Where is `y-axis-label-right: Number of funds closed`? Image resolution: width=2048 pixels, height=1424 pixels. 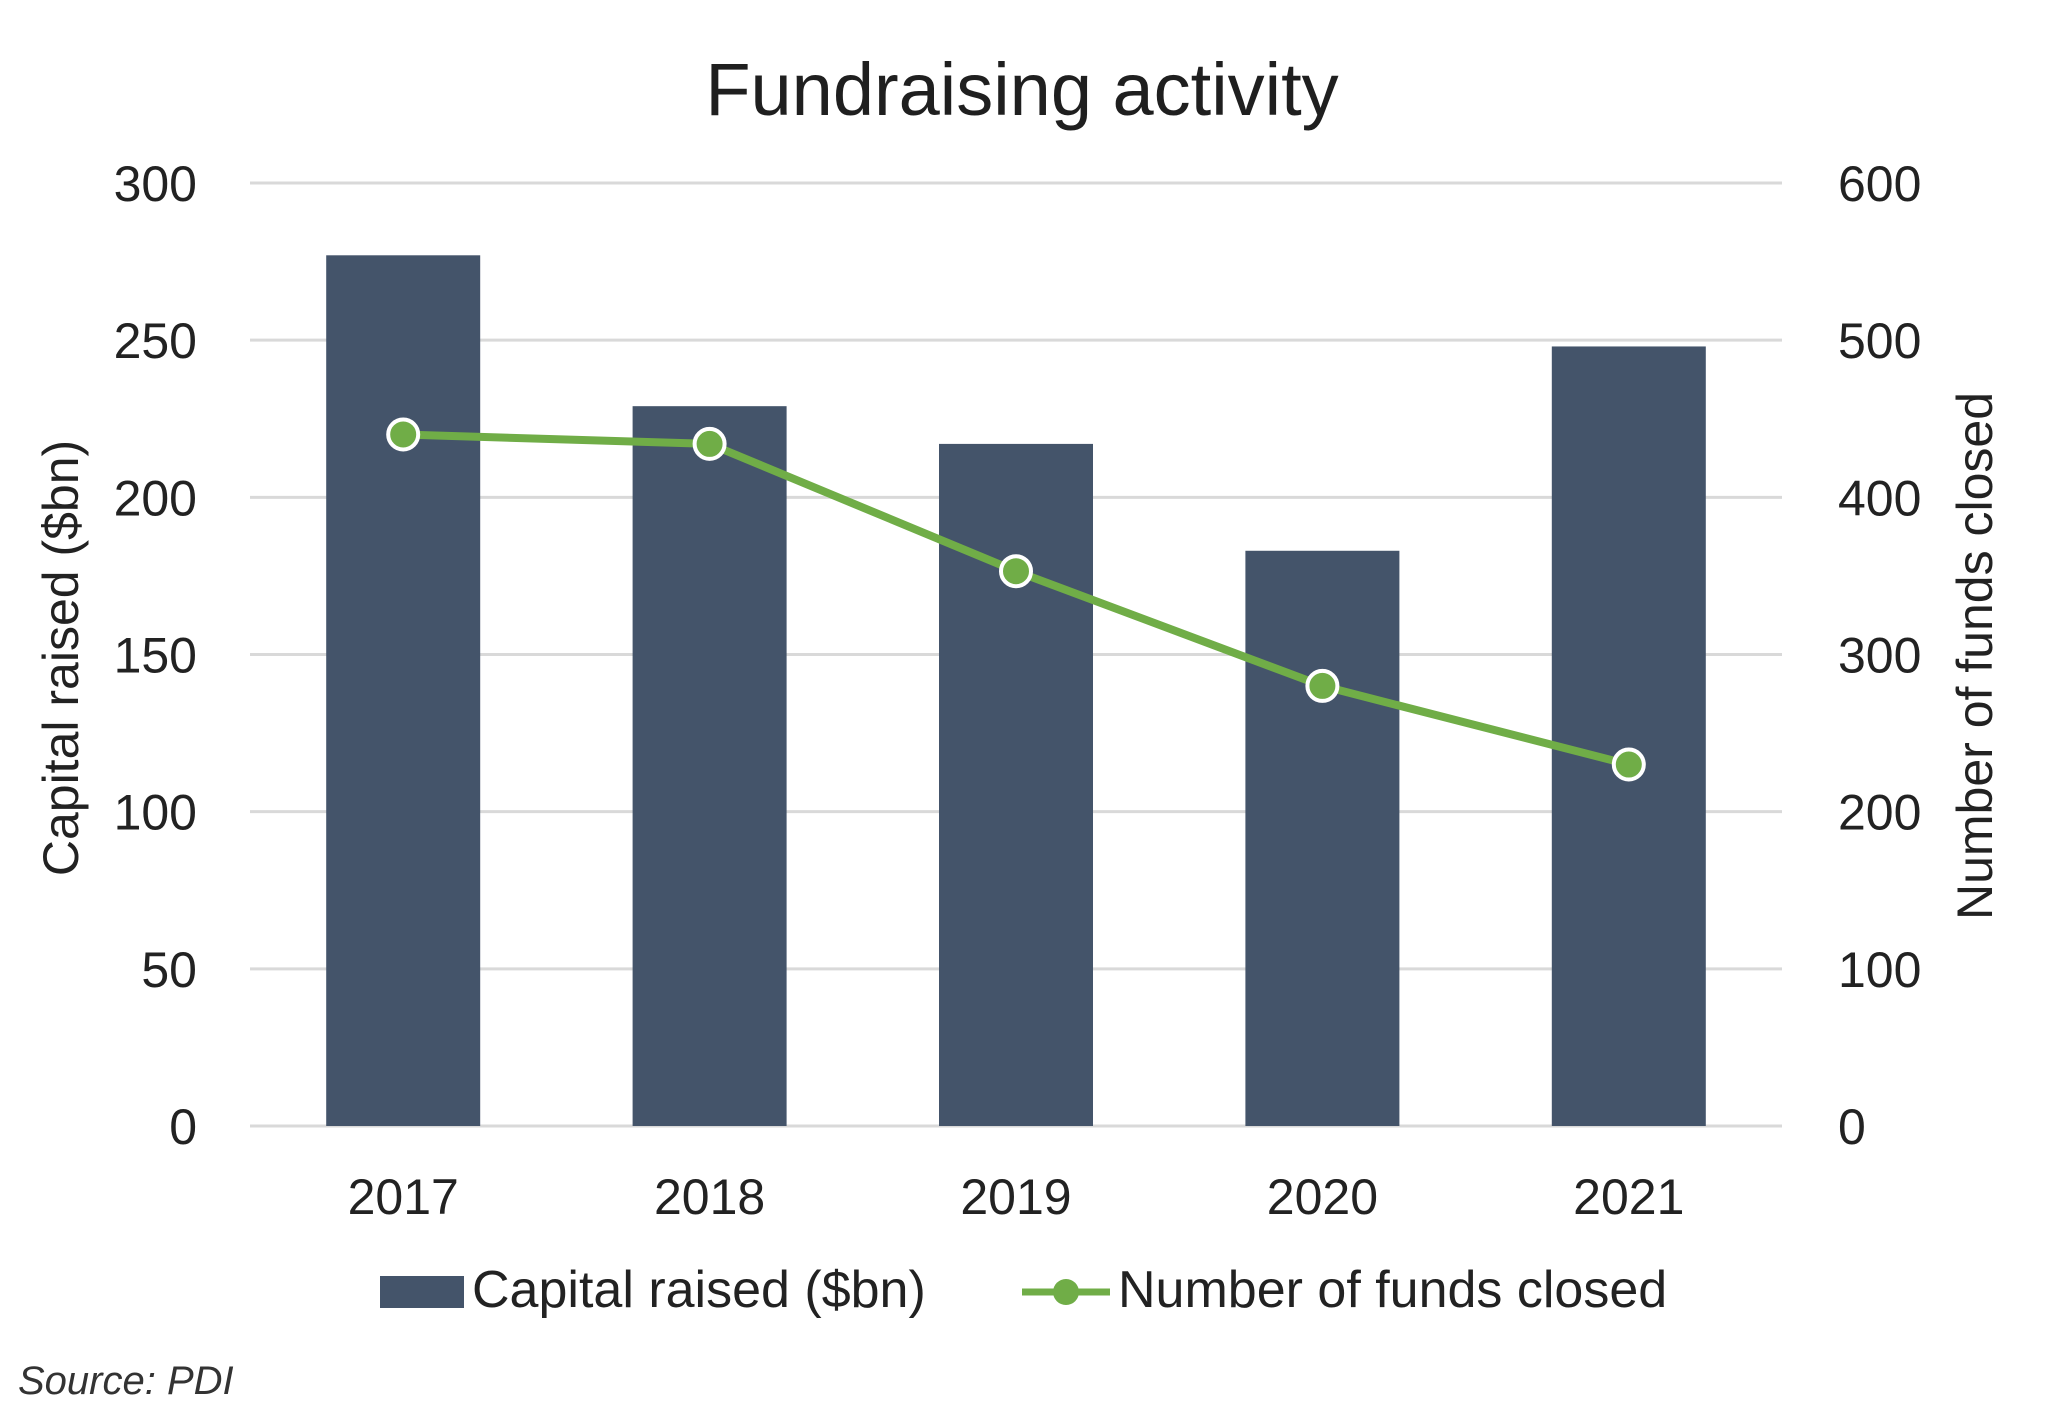
y-axis-label-right: Number of funds closed is located at coordinates (1975, 656).